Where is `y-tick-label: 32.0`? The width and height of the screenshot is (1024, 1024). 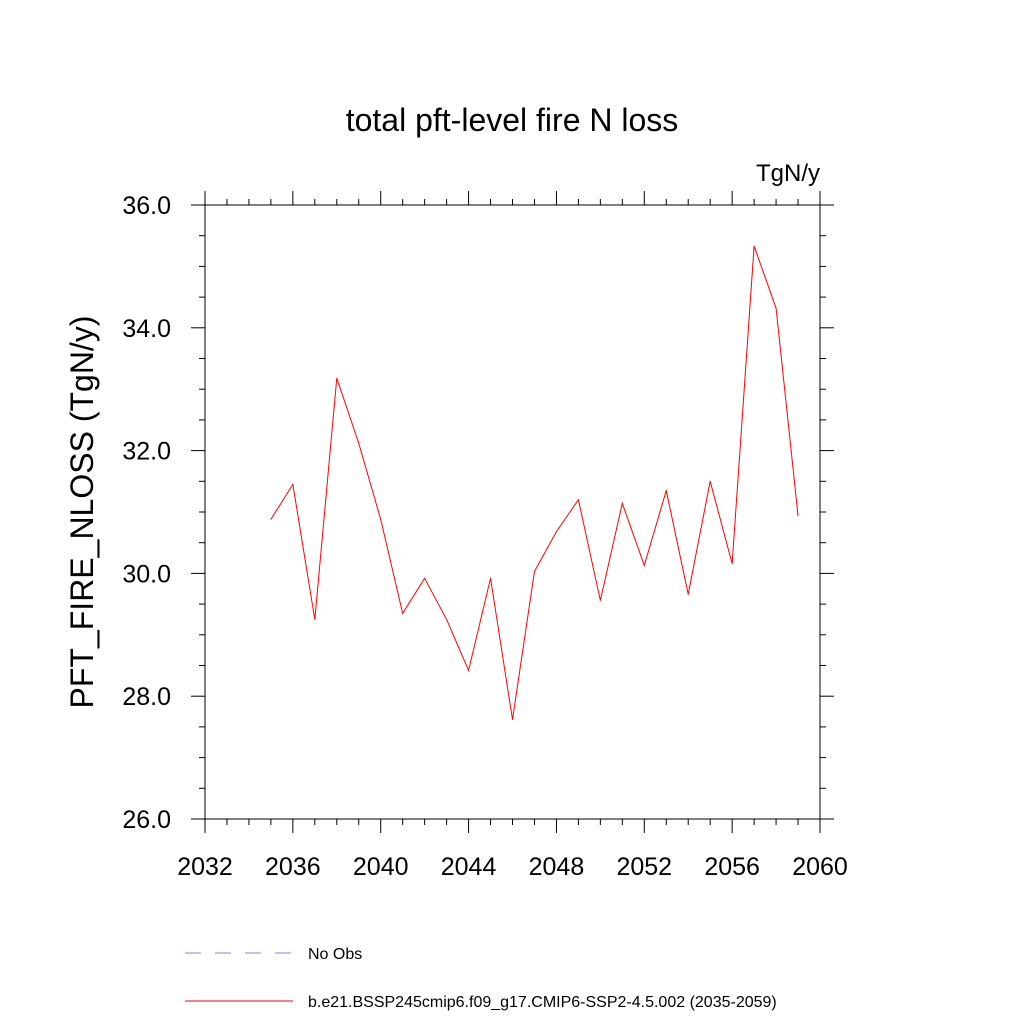 y-tick-label: 32.0 is located at coordinates (146, 452).